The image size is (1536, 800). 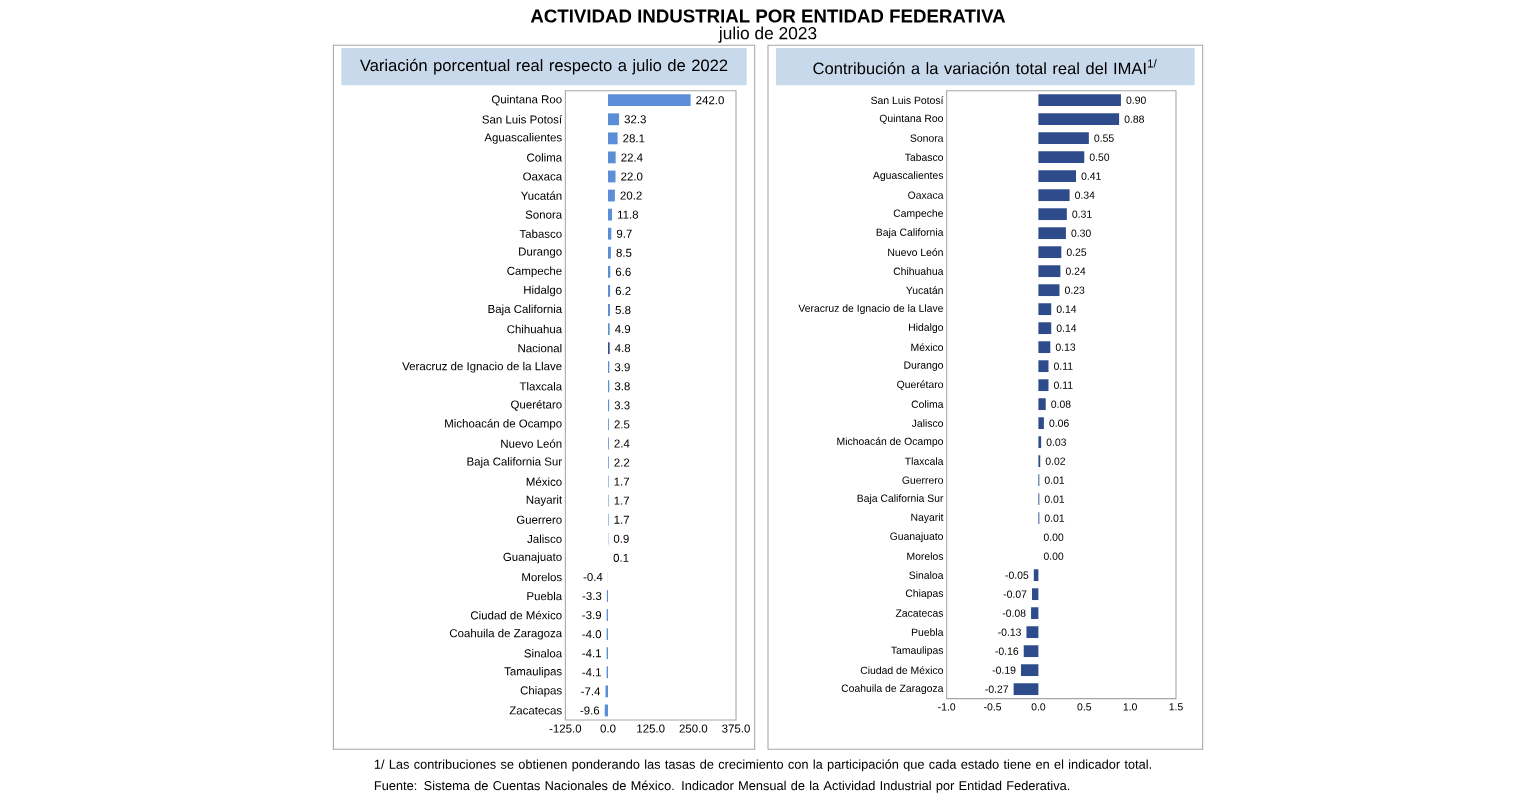 What do you see at coordinates (767, 34) in the screenshot?
I see `text: julio de 2023` at bounding box center [767, 34].